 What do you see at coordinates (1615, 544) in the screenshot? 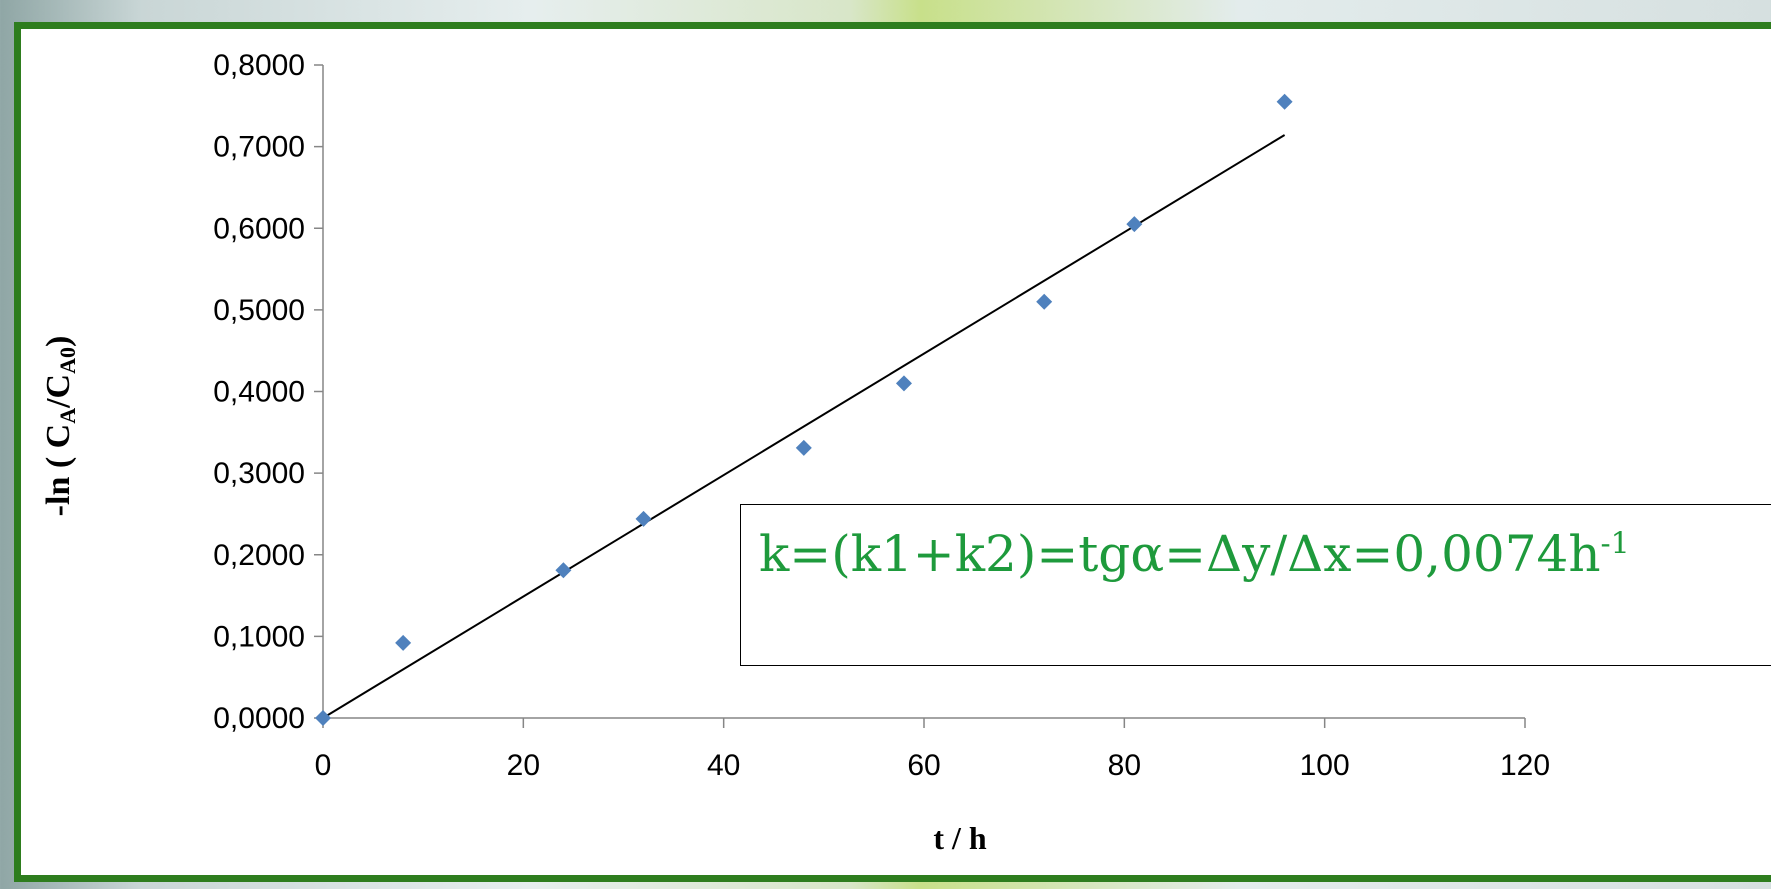
I see `equation-superscript: -1` at bounding box center [1615, 544].